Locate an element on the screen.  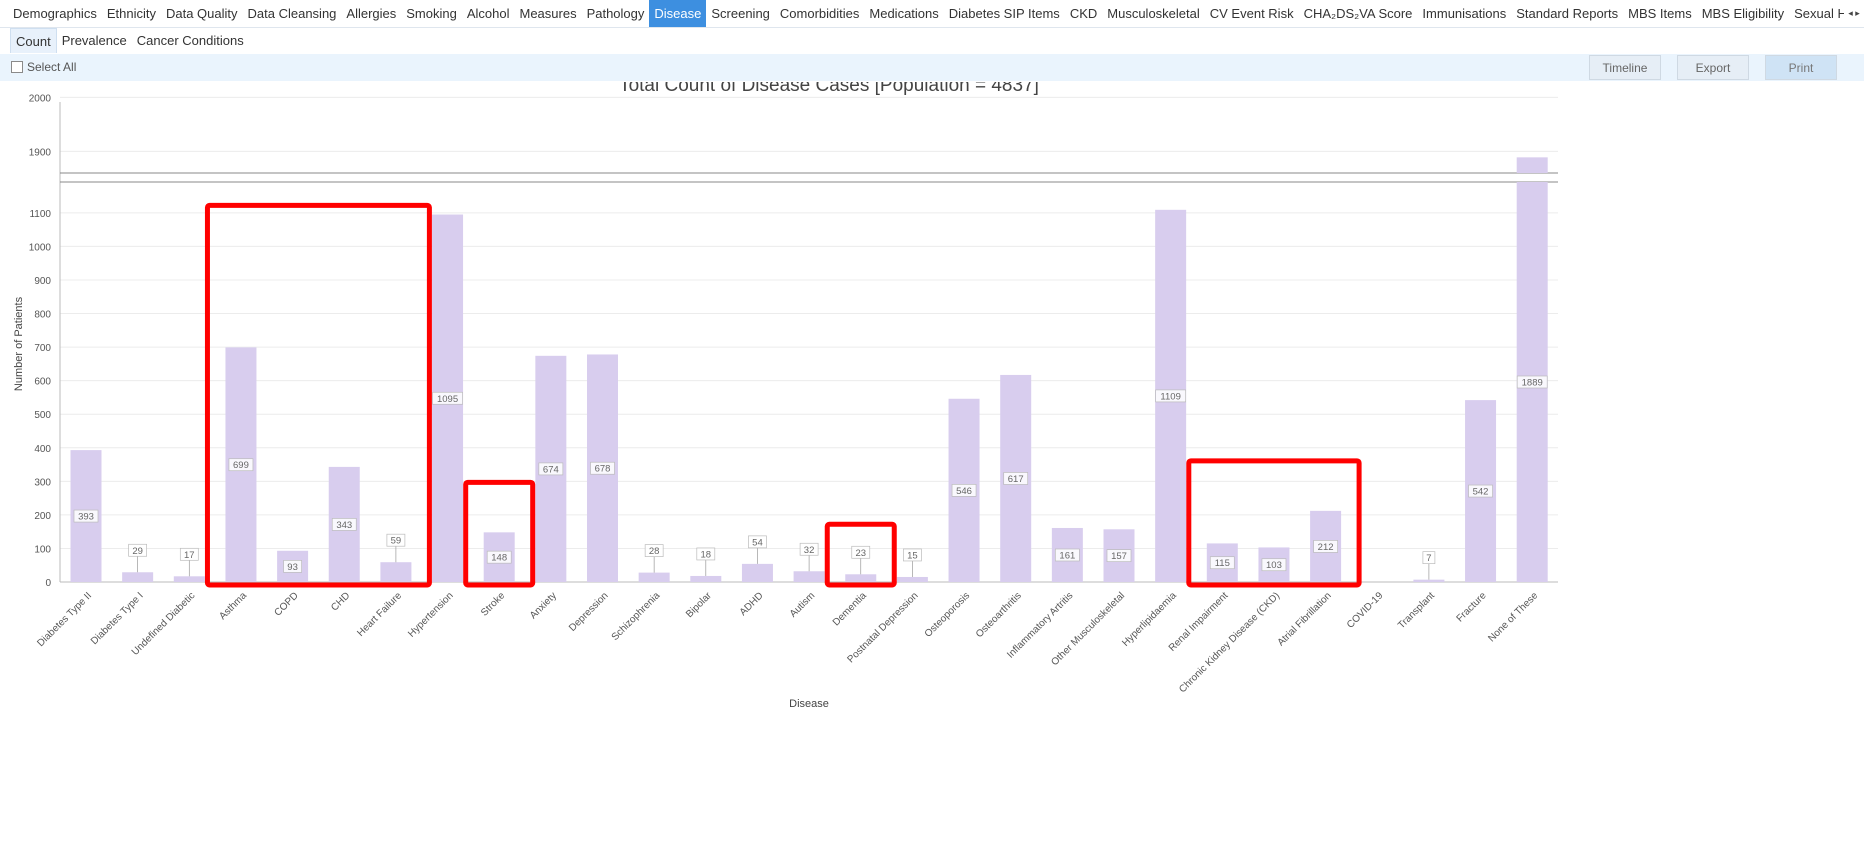
y-tick-label: 300 is located at coordinates (42, 482).